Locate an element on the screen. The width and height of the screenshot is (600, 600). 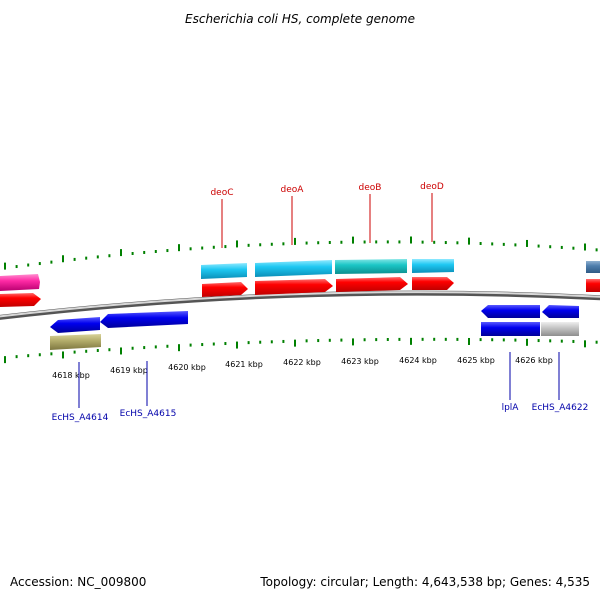
gene-label-EcHS_A4615: EcHS_A4615 is located at coordinates (148, 414).